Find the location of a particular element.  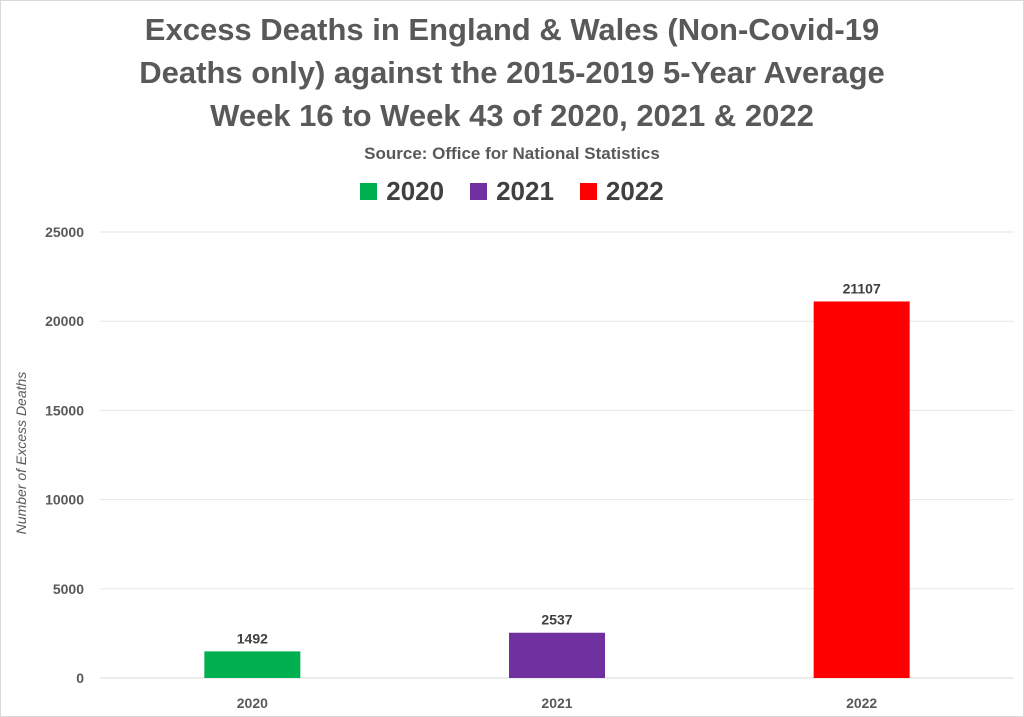

data-label-2020: 1492 is located at coordinates (252, 638).